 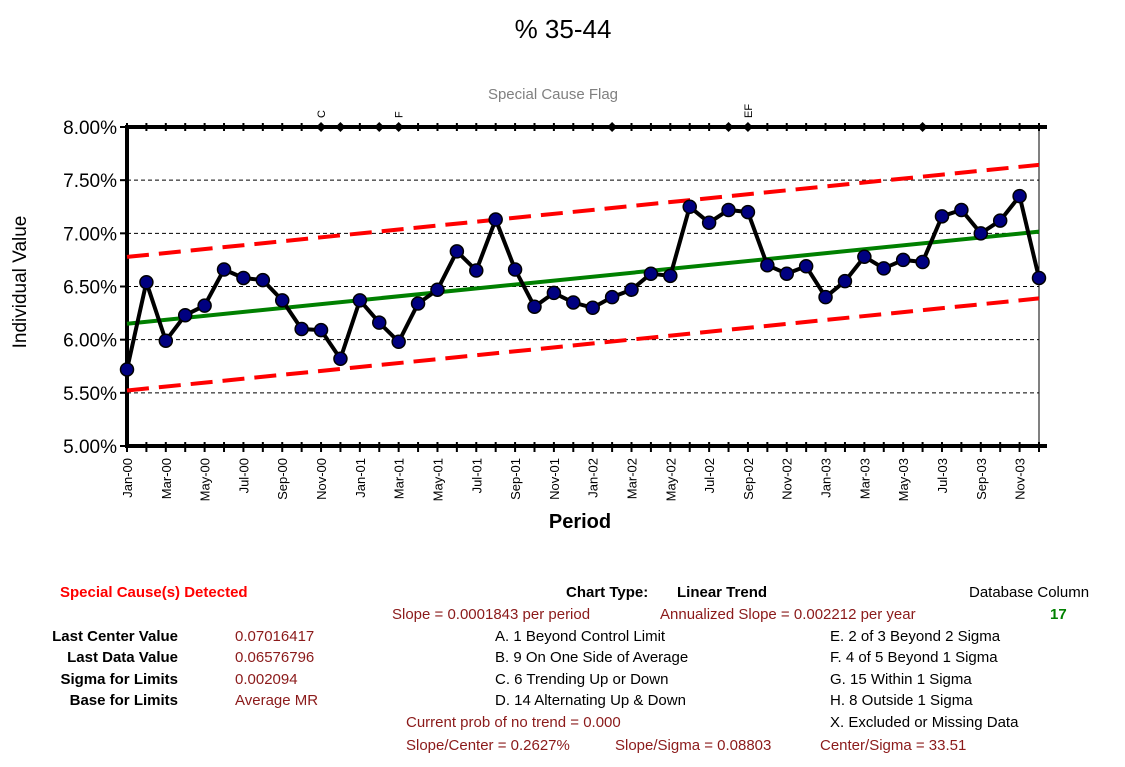 I want to click on x-tick-label: Nov-00, so click(x=321, y=479).